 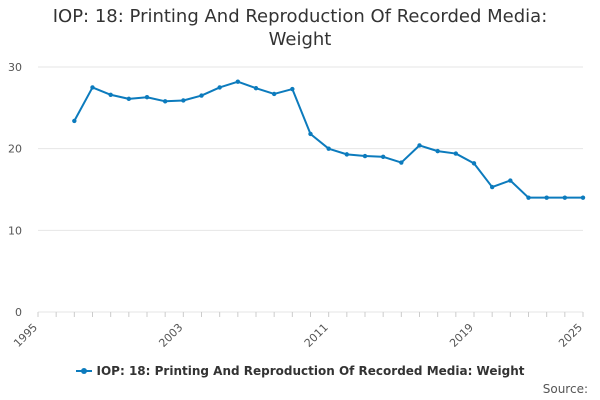 I want to click on x-tick-label: 2025, so click(x=570, y=335).